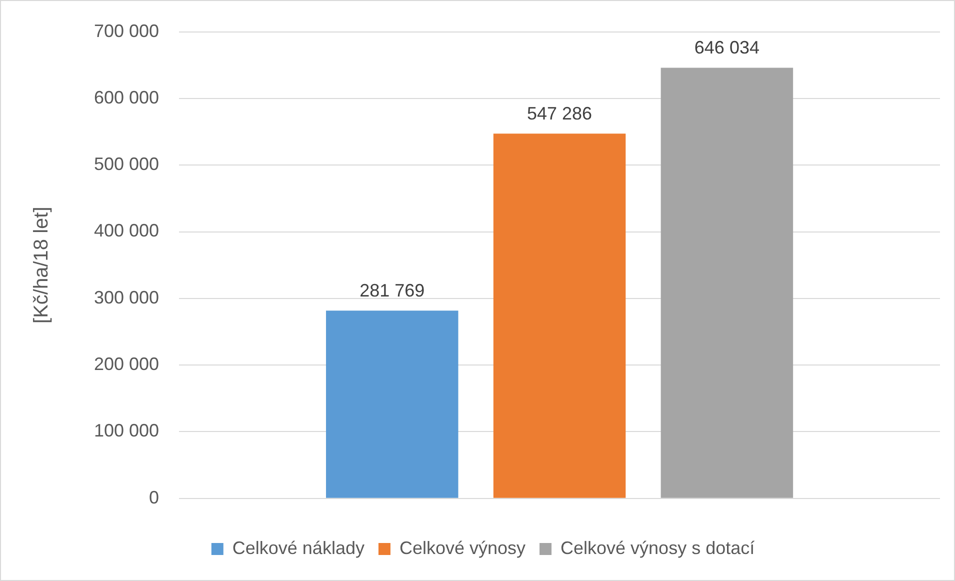 Image resolution: width=955 pixels, height=581 pixels. Describe the element at coordinates (727, 48) in the screenshot. I see `data-label: 646 034` at that location.